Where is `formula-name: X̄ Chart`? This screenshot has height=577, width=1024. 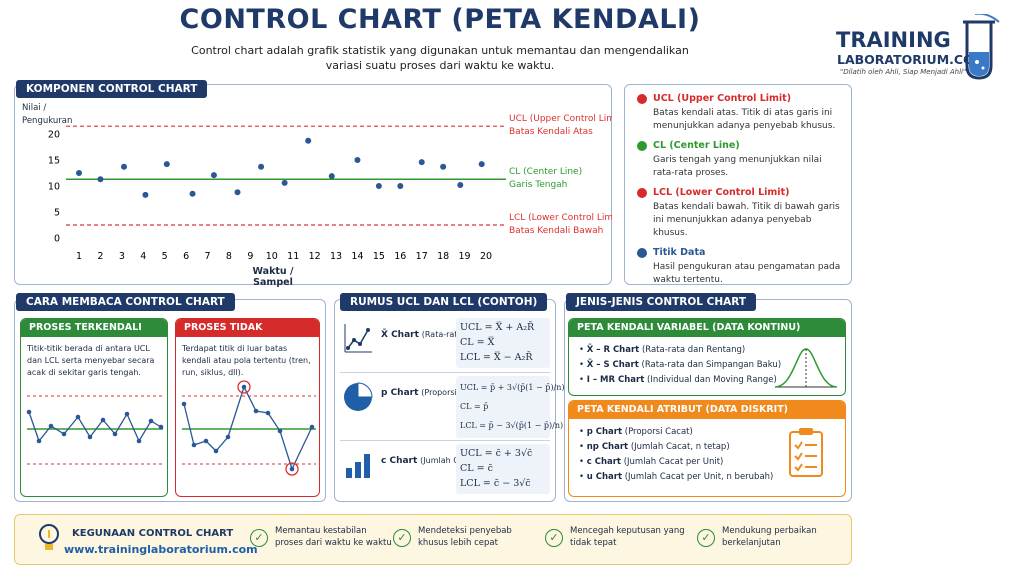
formula-name: X̄ Chart is located at coordinates (400, 335).